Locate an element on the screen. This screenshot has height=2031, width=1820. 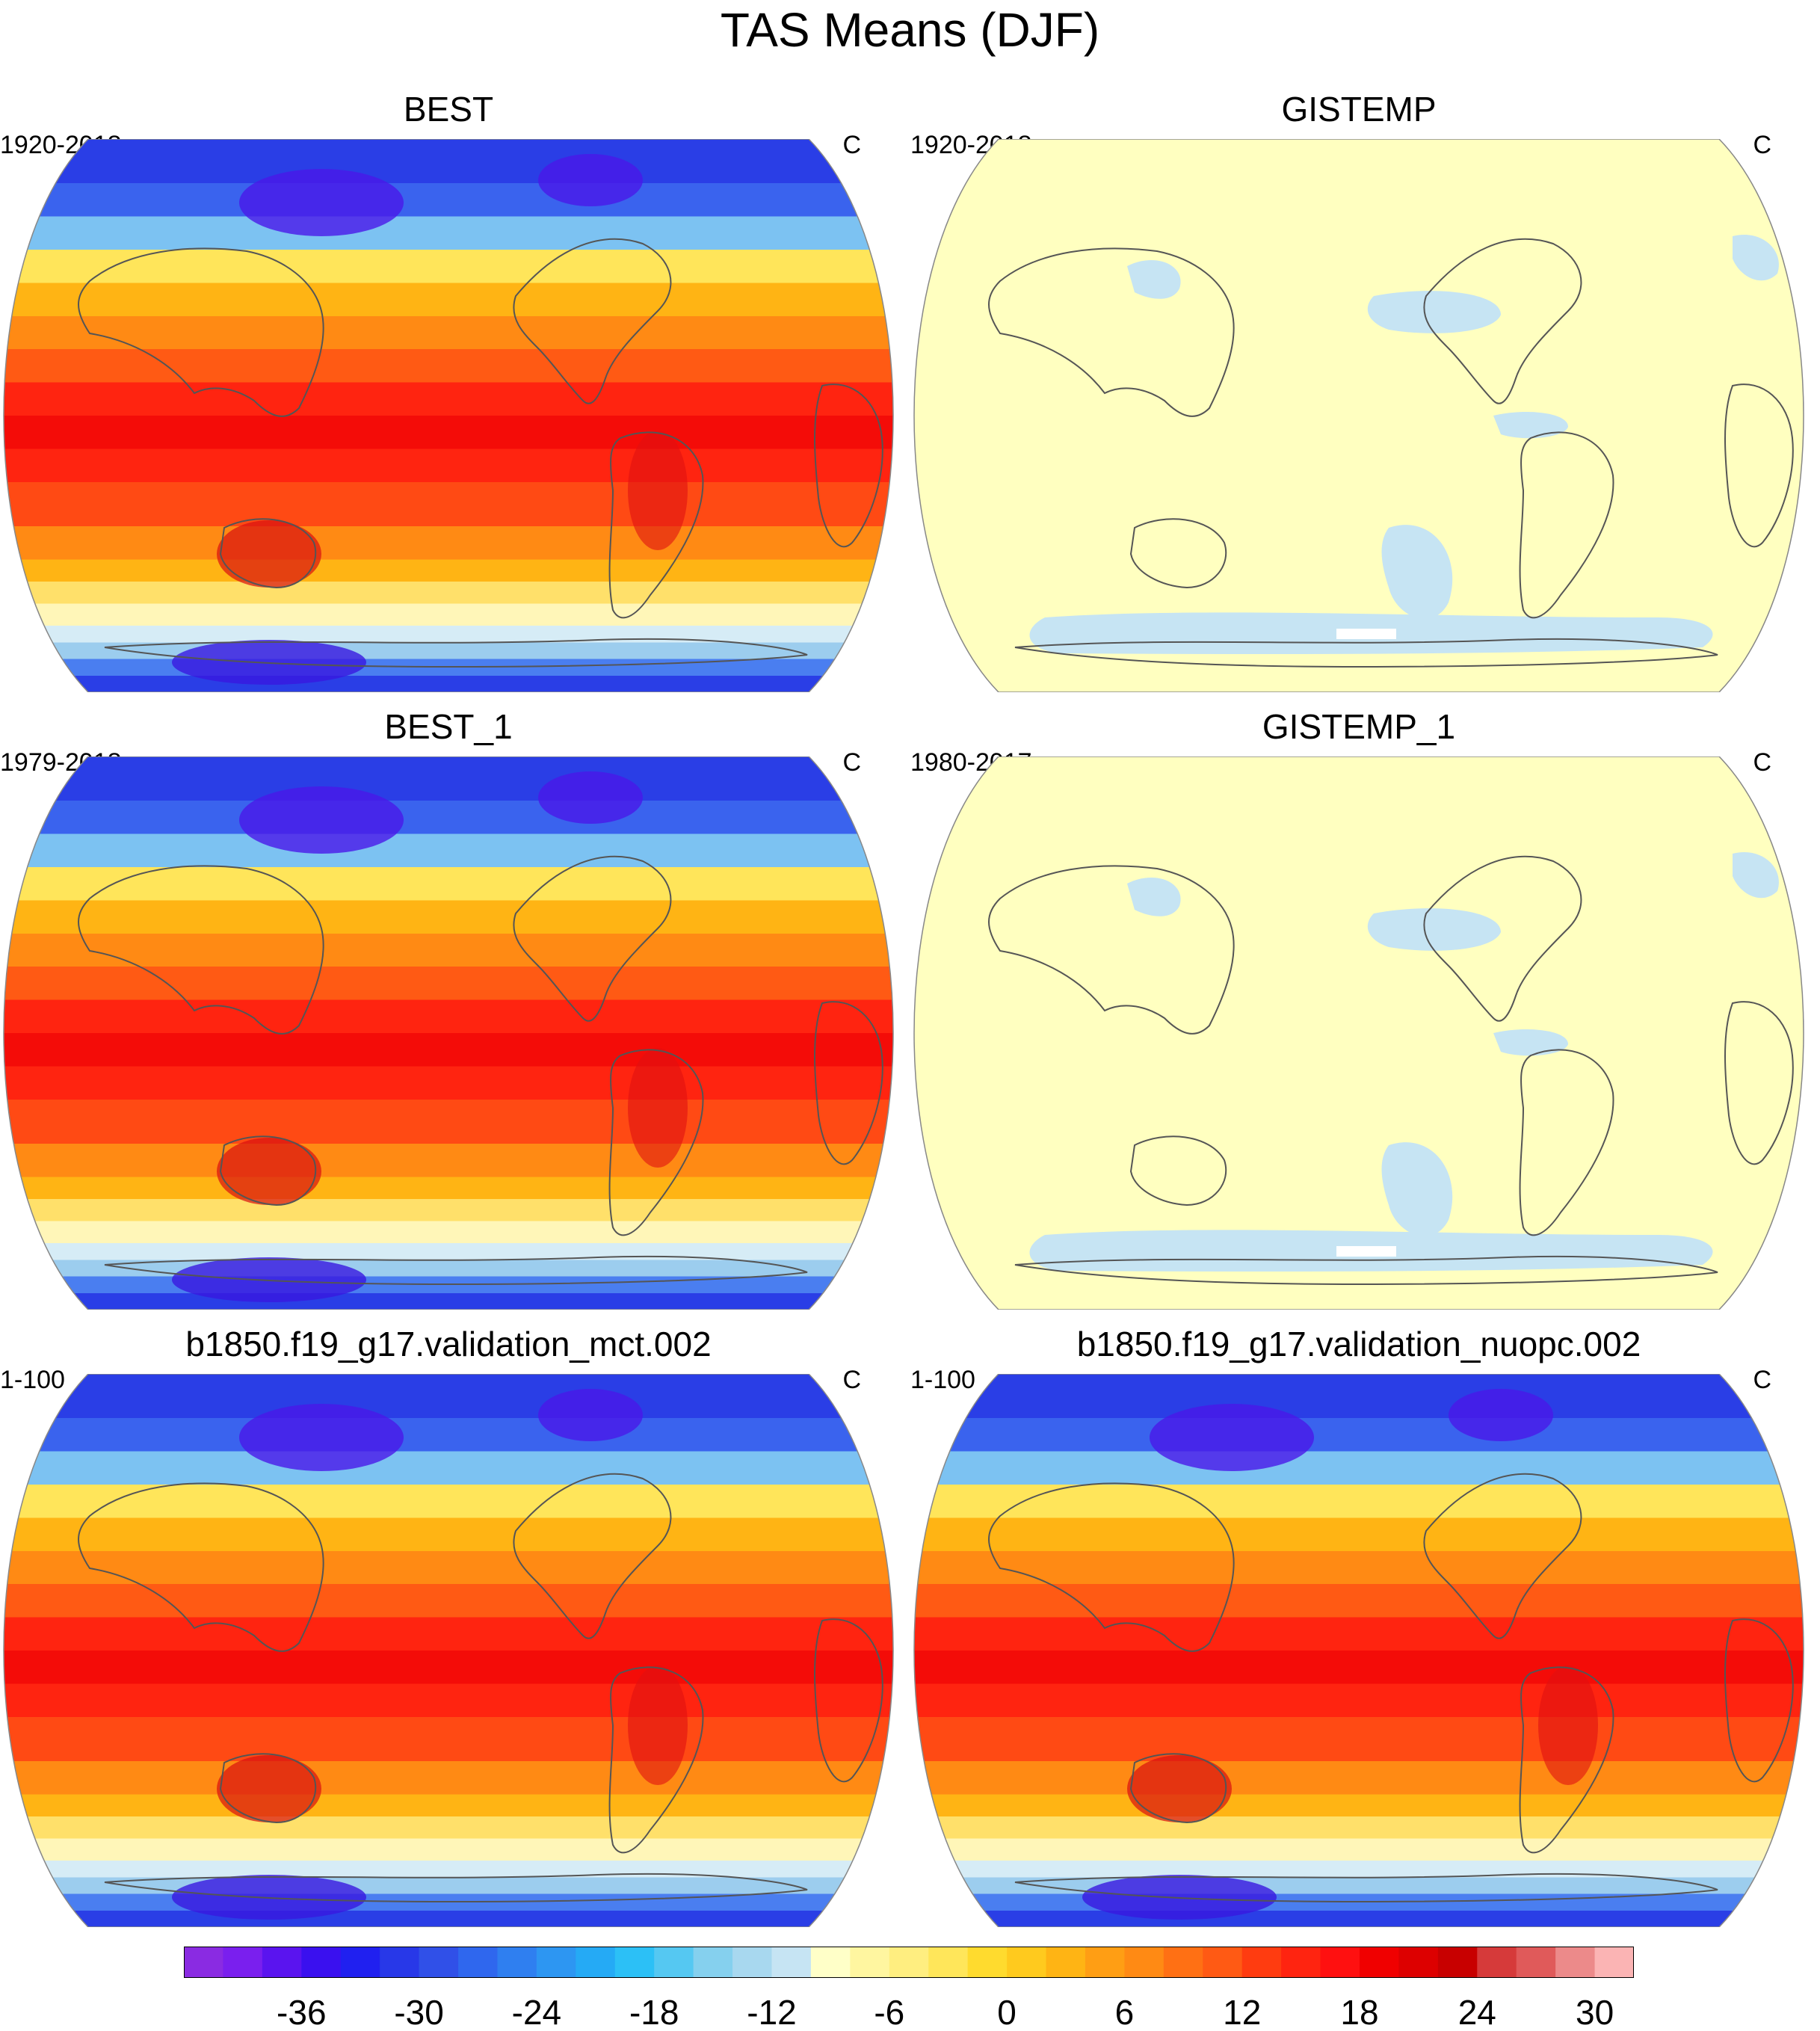
map-panel-mct: b1850.f19_g17.validation_mct.002 1-100 C is located at coordinates (448, 1629).